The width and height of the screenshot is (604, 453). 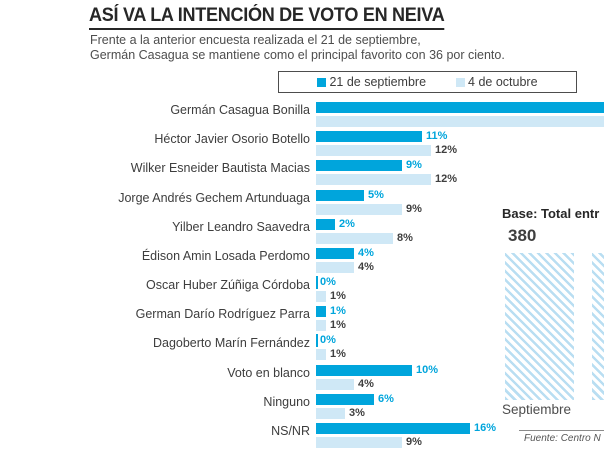 I want to click on category-label: Yilber Leandro Saavedra, so click(x=241, y=226).